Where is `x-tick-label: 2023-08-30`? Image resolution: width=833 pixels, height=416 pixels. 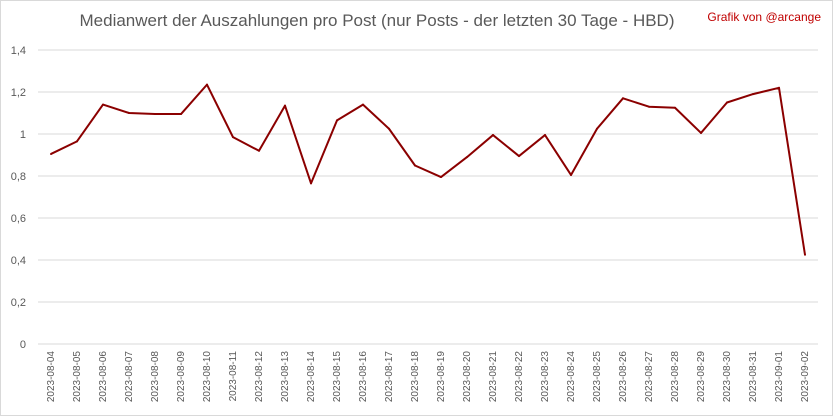 x-tick-label: 2023-08-30 is located at coordinates (727, 377).